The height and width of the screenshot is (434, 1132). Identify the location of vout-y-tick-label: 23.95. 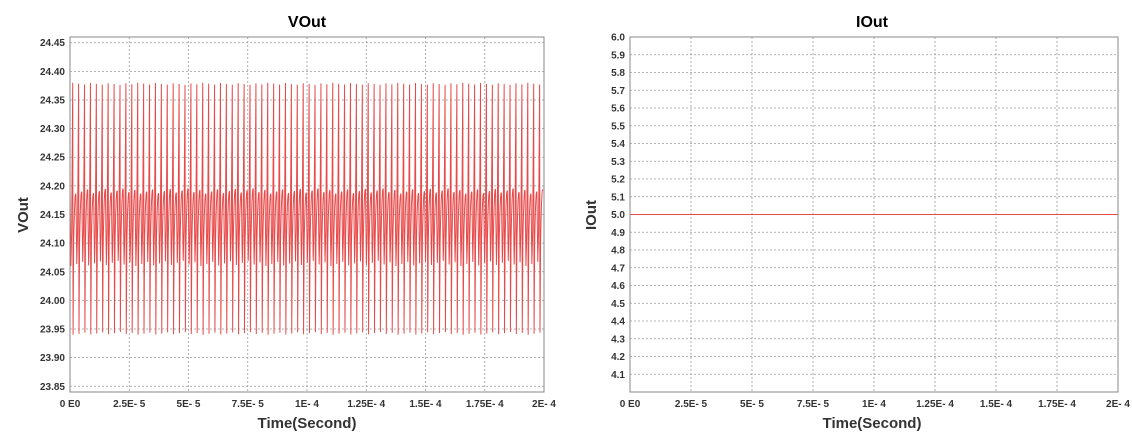
(52, 330).